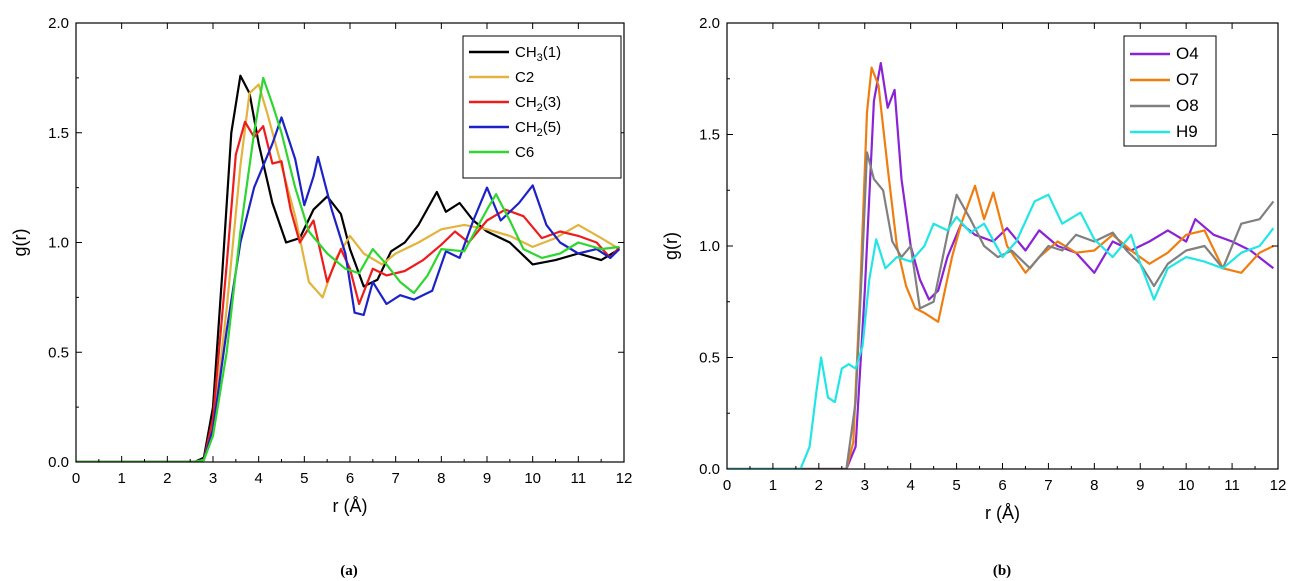 This screenshot has width=1291, height=581. Describe the element at coordinates (538, 54) in the screenshot. I see `legend-label: CH3(1)` at that location.